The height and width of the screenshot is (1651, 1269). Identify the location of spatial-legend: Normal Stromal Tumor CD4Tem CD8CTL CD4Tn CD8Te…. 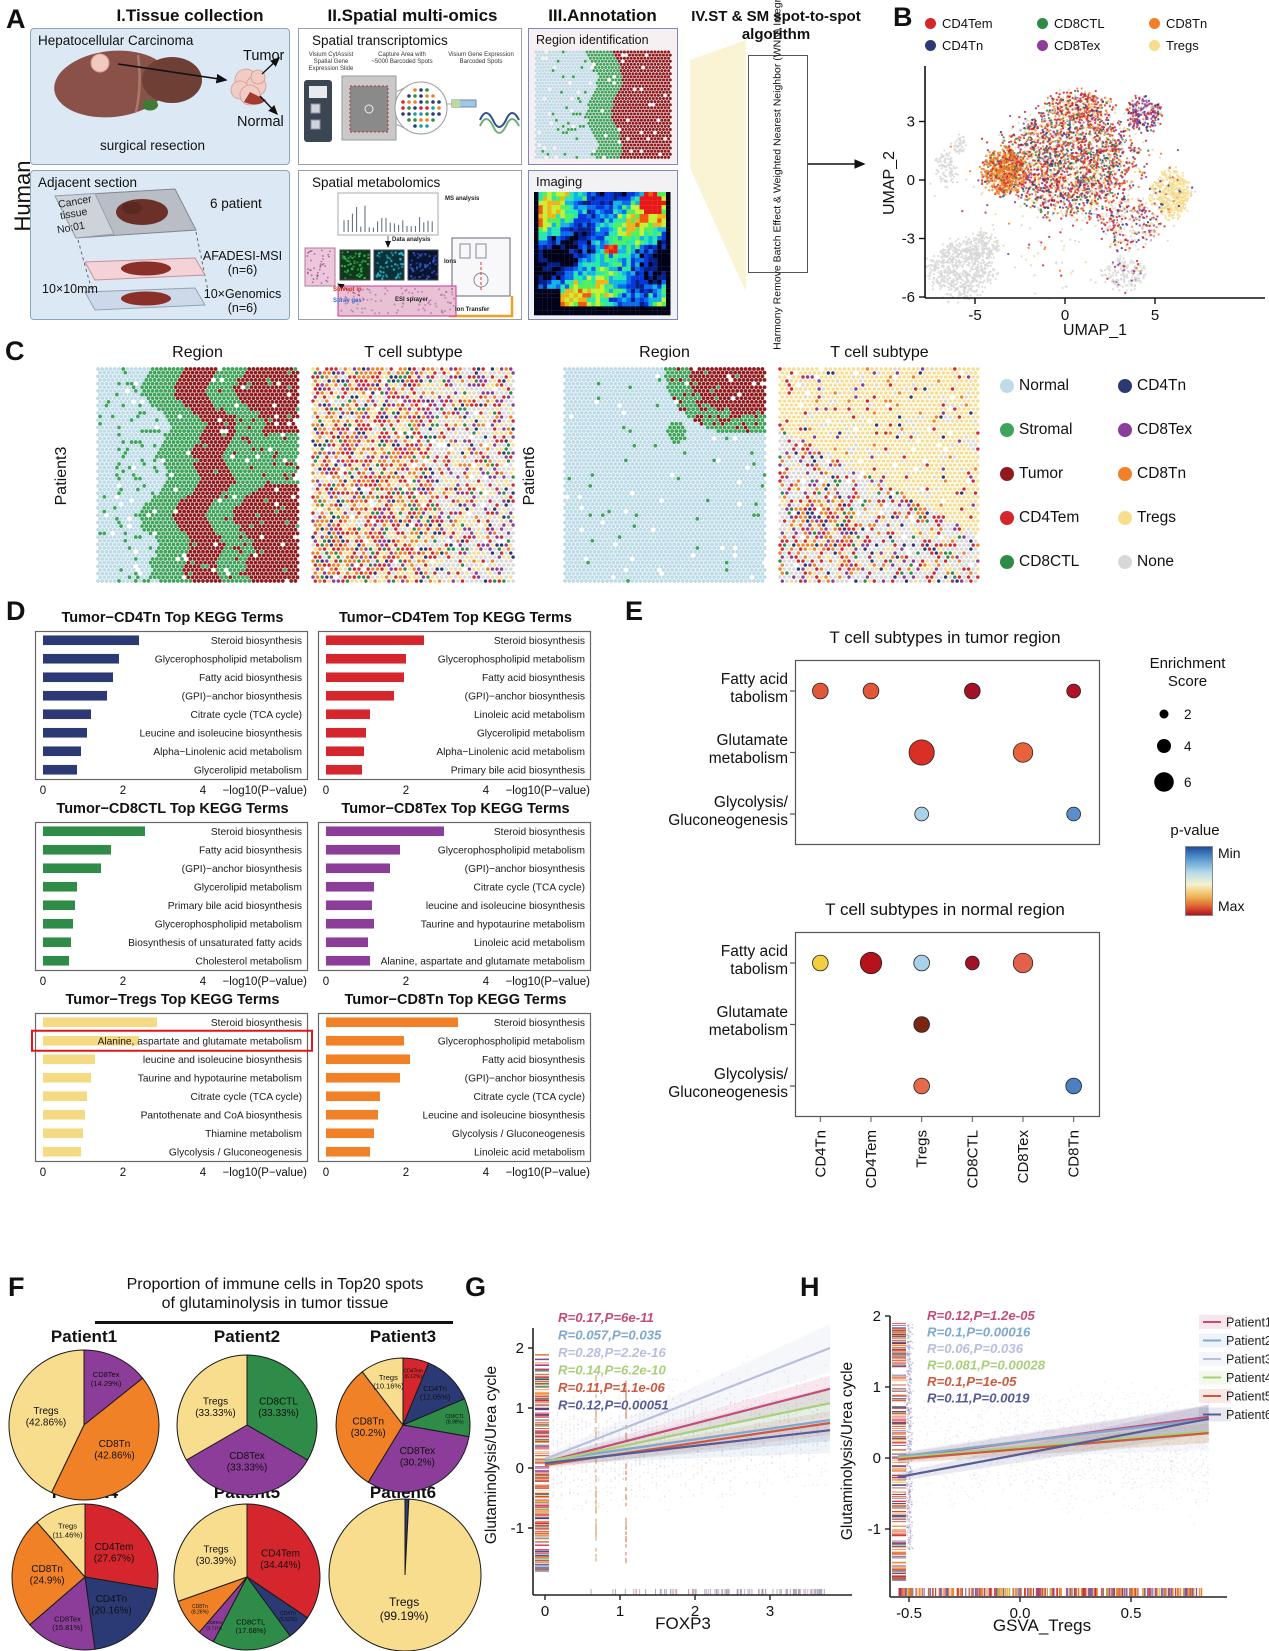
(1134, 479).